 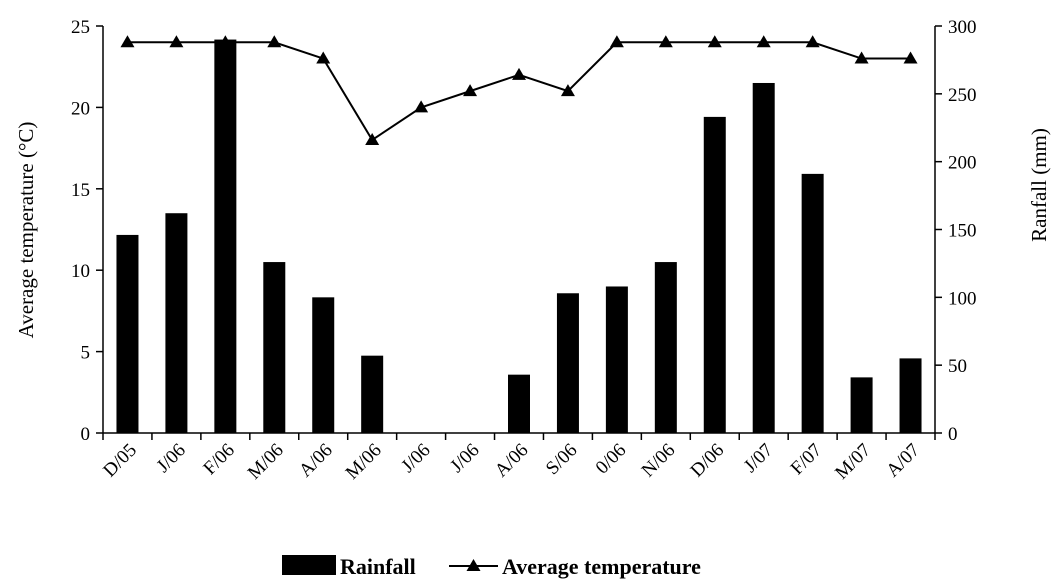 I want to click on x-tick-label: A/07, so click(x=903, y=461).